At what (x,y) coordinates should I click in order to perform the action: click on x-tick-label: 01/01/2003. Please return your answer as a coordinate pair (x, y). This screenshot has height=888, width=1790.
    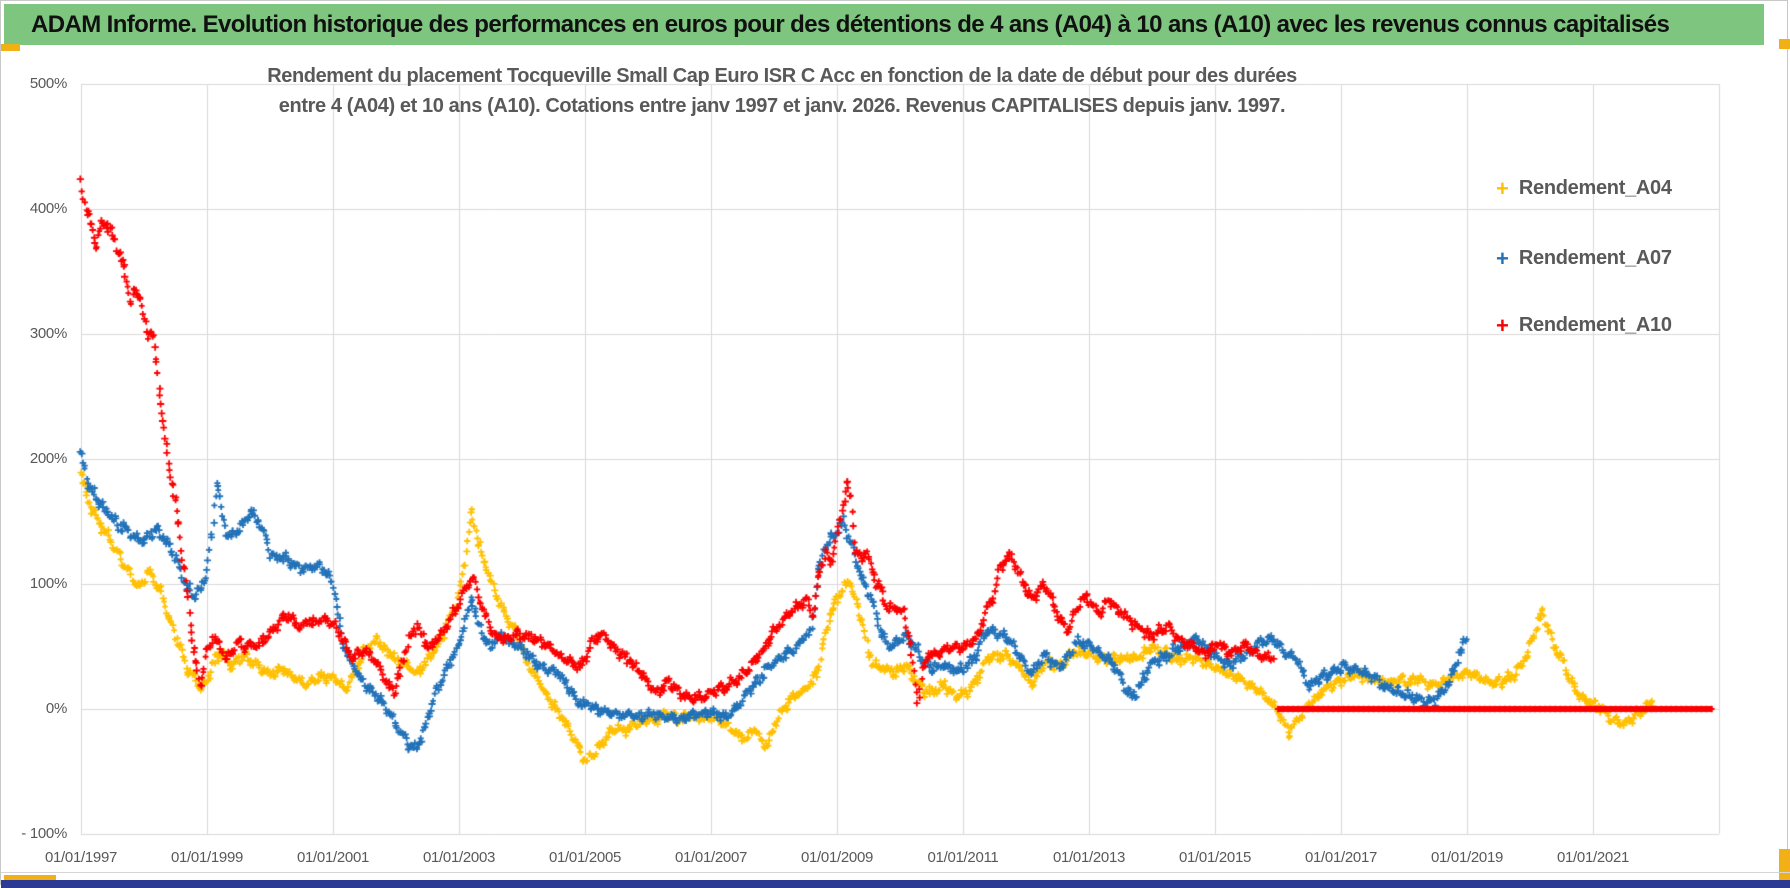
    Looking at the image, I should click on (459, 857).